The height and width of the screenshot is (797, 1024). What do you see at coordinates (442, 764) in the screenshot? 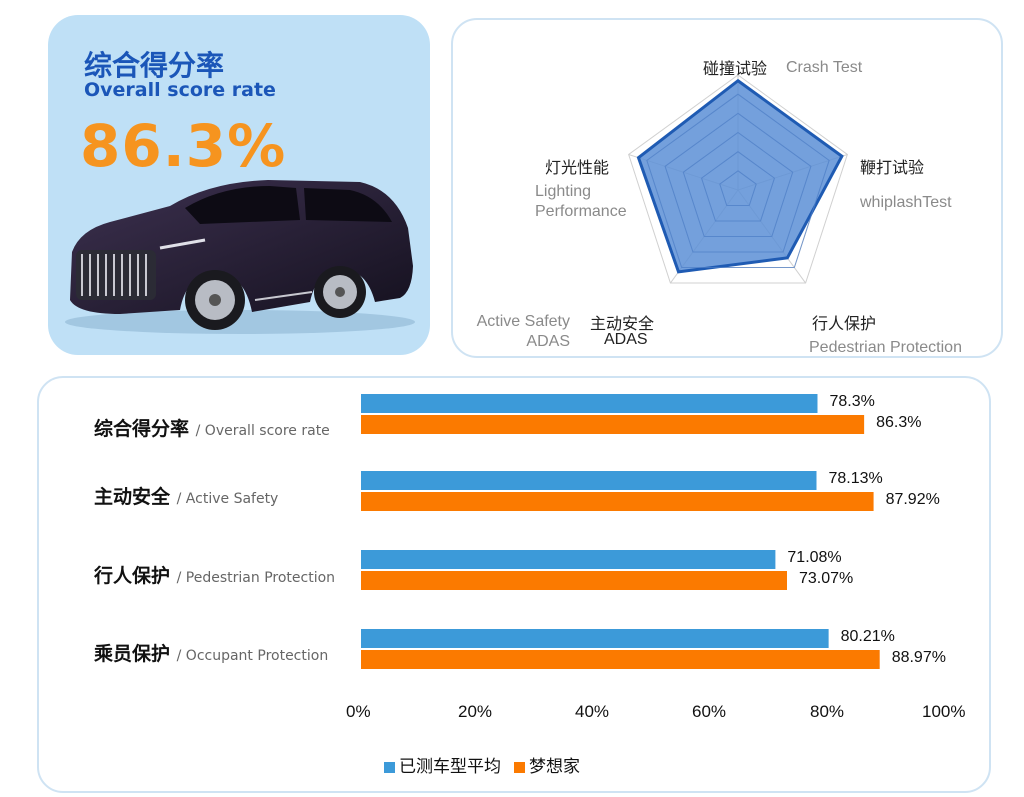
I see `legend-item-average: 已测车型平均` at bounding box center [442, 764].